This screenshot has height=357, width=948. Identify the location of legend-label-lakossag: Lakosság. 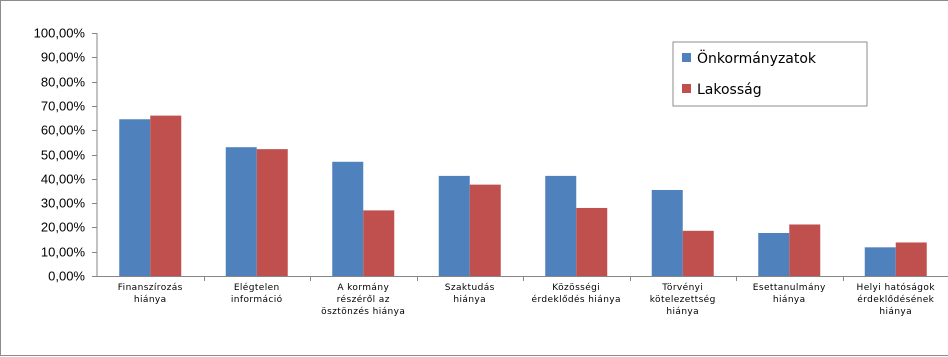
(729, 90).